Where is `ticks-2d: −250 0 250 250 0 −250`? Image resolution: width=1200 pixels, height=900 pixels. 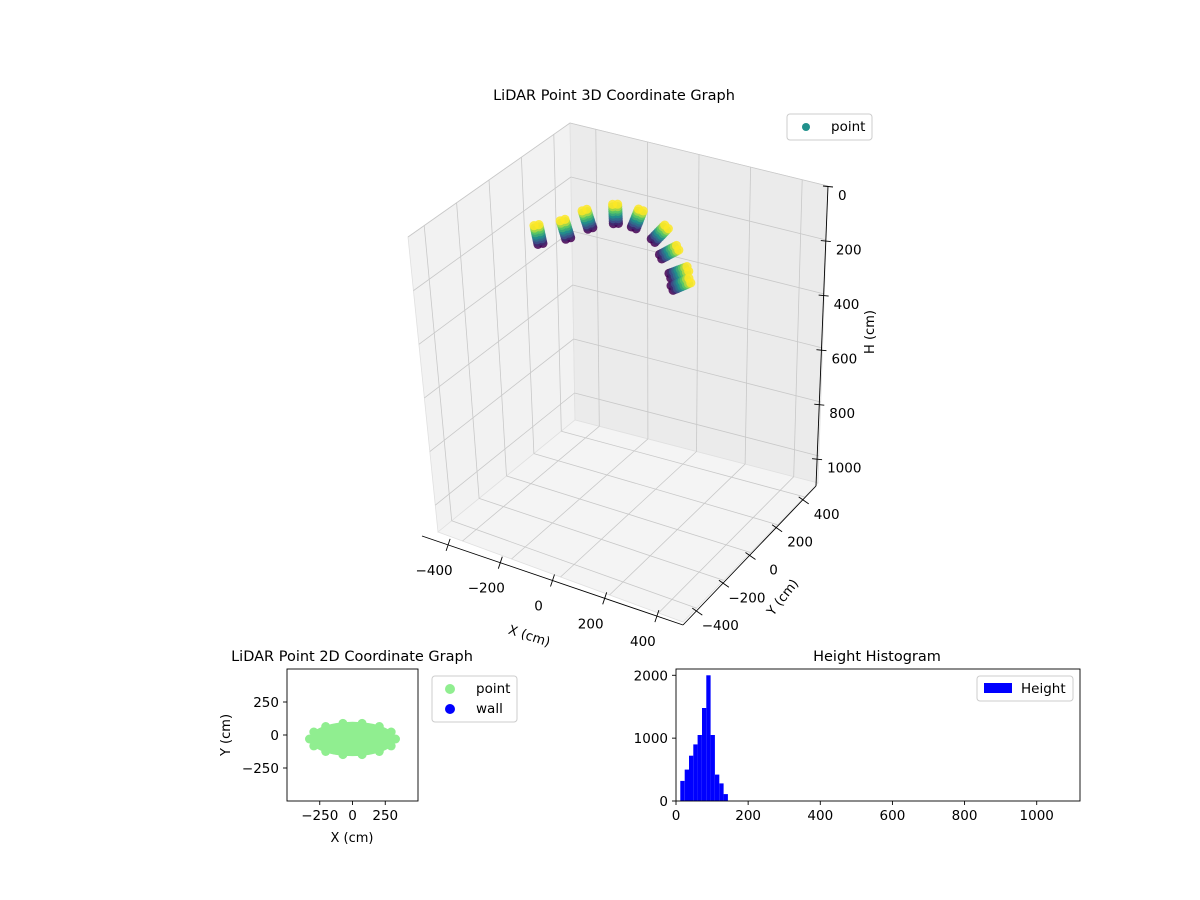
ticks-2d: −250 0 250 250 0 −250 is located at coordinates (320, 759).